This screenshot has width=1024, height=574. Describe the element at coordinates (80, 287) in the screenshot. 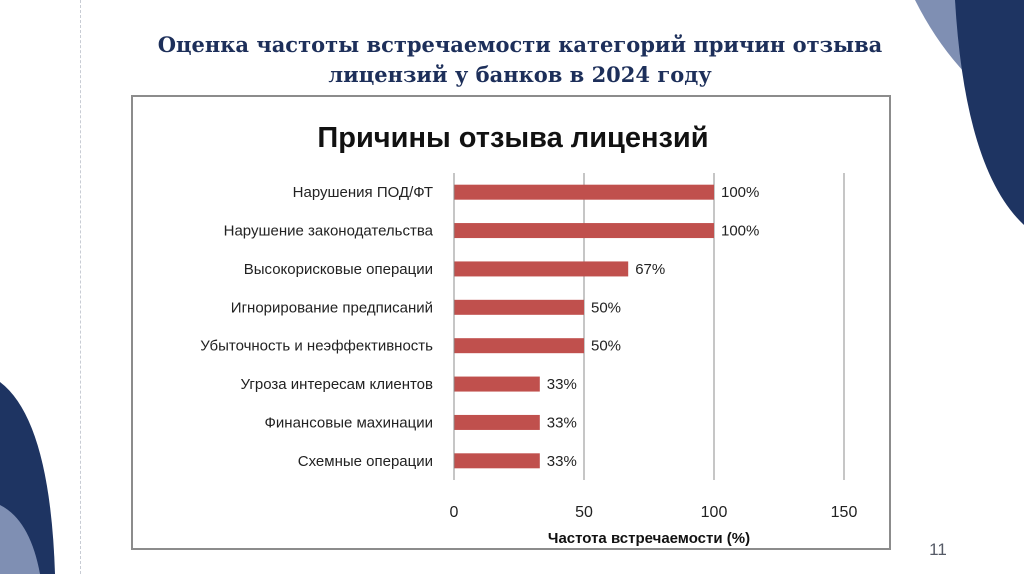

I see `slide-guide-line` at that location.